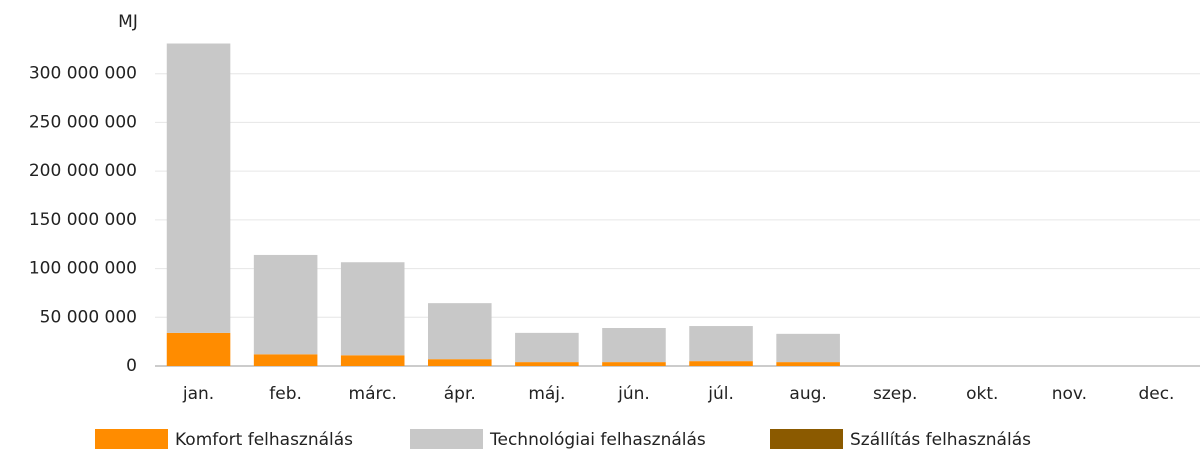 The width and height of the screenshot is (1201, 449). What do you see at coordinates (83, 220) in the screenshot?
I see `y-tick-label: 150 000 000` at bounding box center [83, 220].